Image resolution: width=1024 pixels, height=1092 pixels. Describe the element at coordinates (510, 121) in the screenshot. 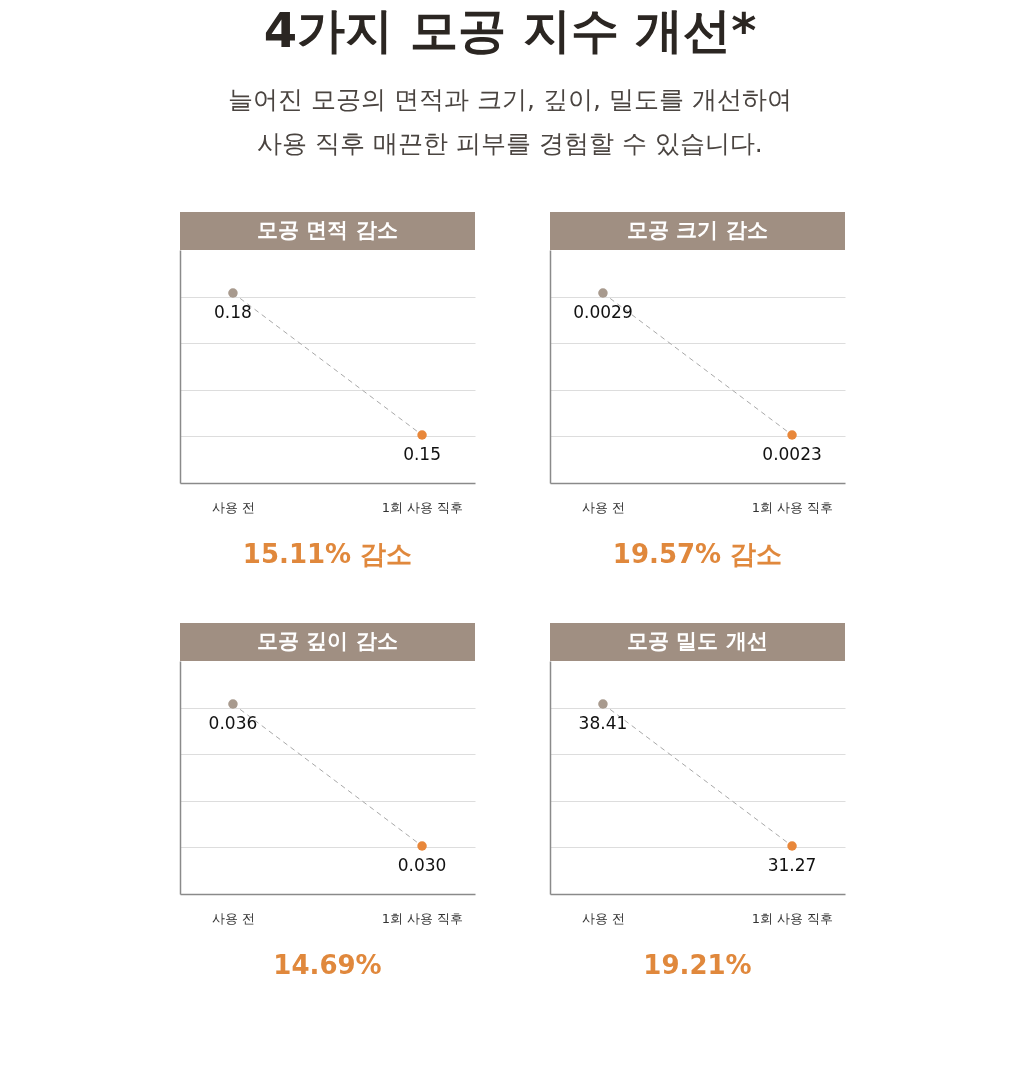

I see `text: 늘어진 모공의 면적과 크기, 깊이, 밀도를 개선하여 사용 직후 매끈한 피부를 경험할 수 있습니다.` at that location.